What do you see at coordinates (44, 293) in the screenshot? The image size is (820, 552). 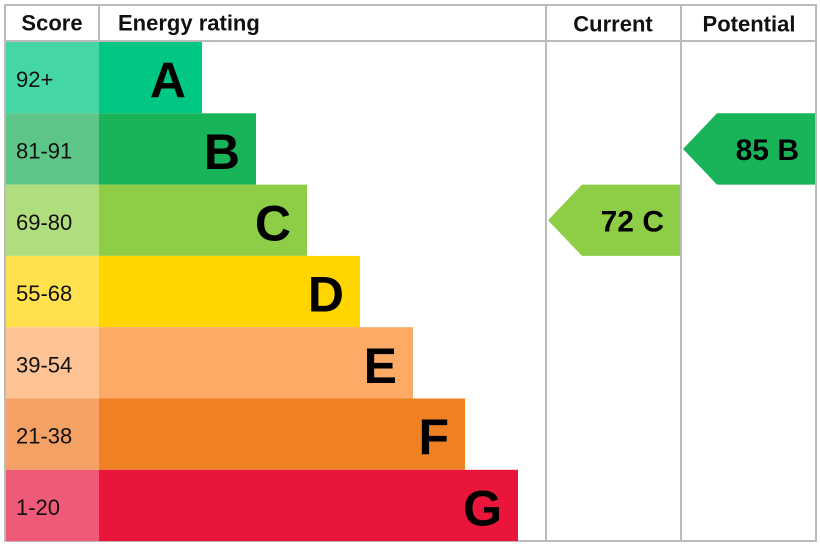 I see `score-range: 55-68` at bounding box center [44, 293].